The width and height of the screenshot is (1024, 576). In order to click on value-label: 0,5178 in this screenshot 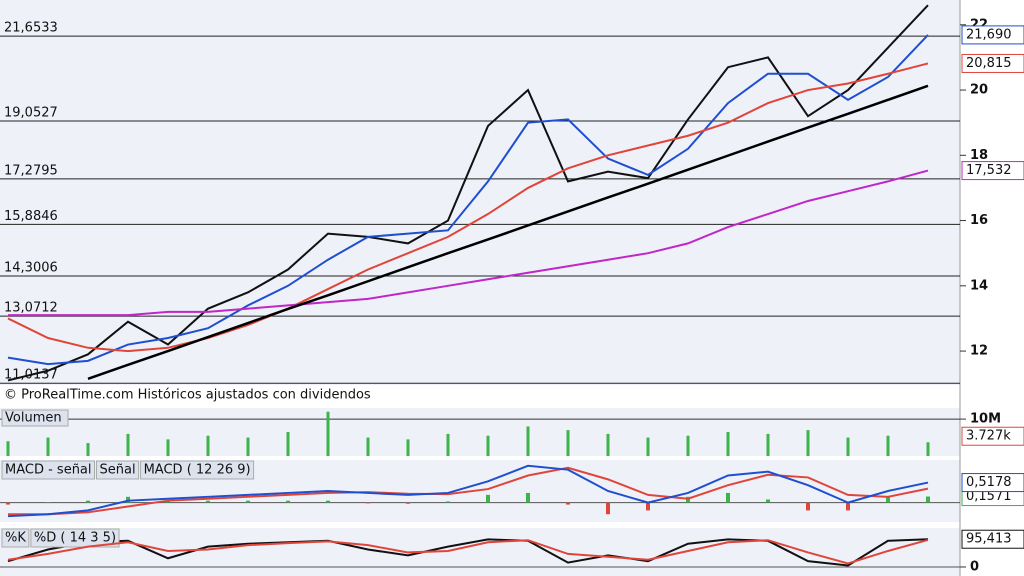, I will do `click(989, 482)`.